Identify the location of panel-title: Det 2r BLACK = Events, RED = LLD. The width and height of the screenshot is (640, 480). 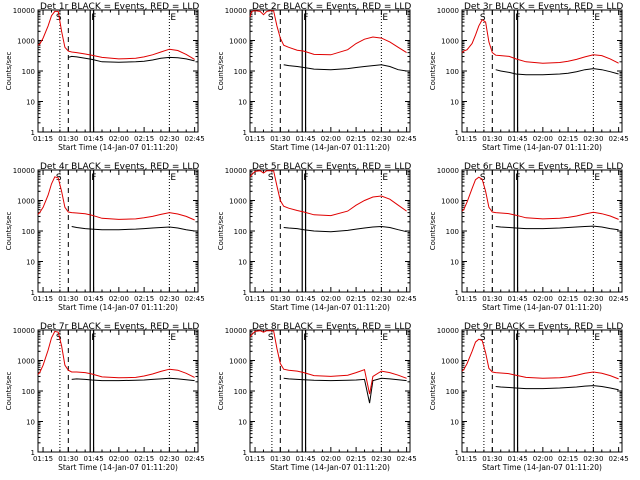
(331, 7).